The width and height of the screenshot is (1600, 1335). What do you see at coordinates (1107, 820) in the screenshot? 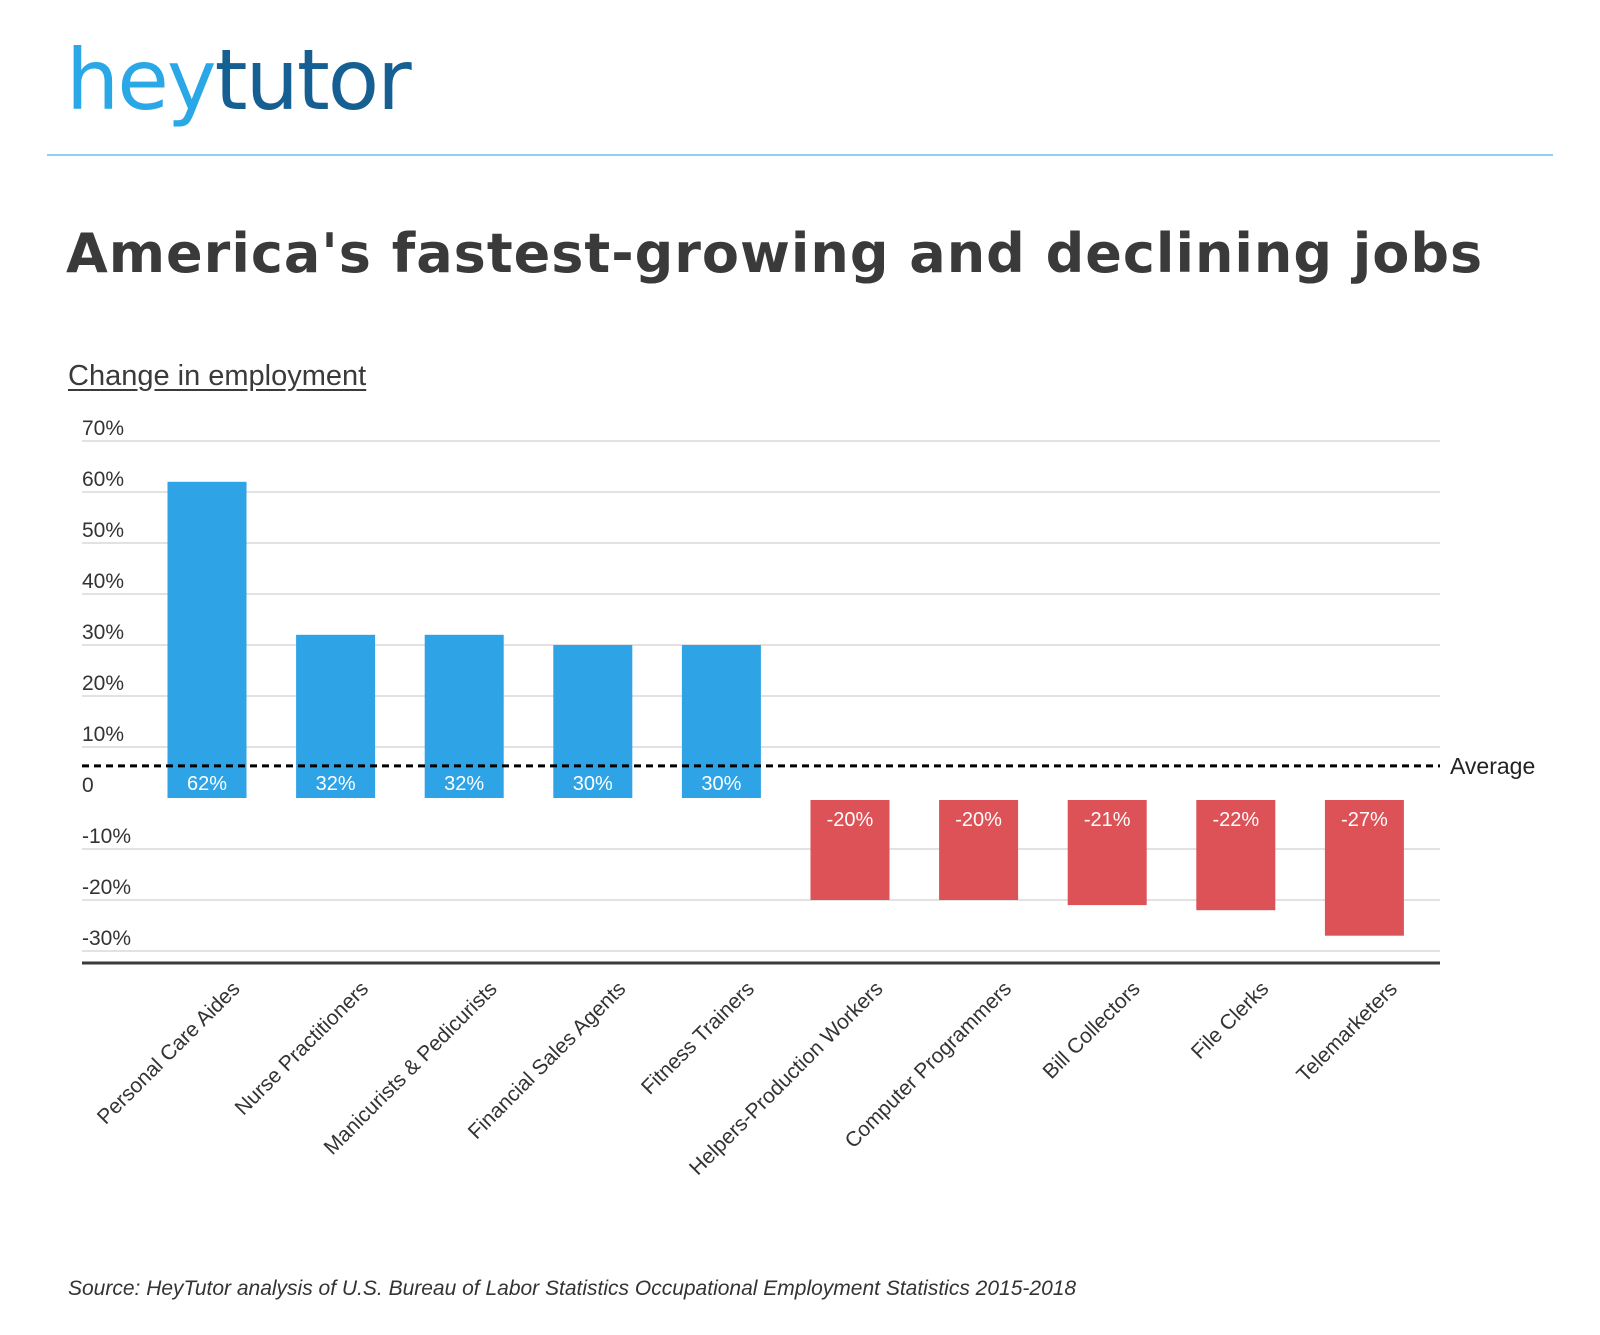
I see `bar-value-label: -21%` at bounding box center [1107, 820].